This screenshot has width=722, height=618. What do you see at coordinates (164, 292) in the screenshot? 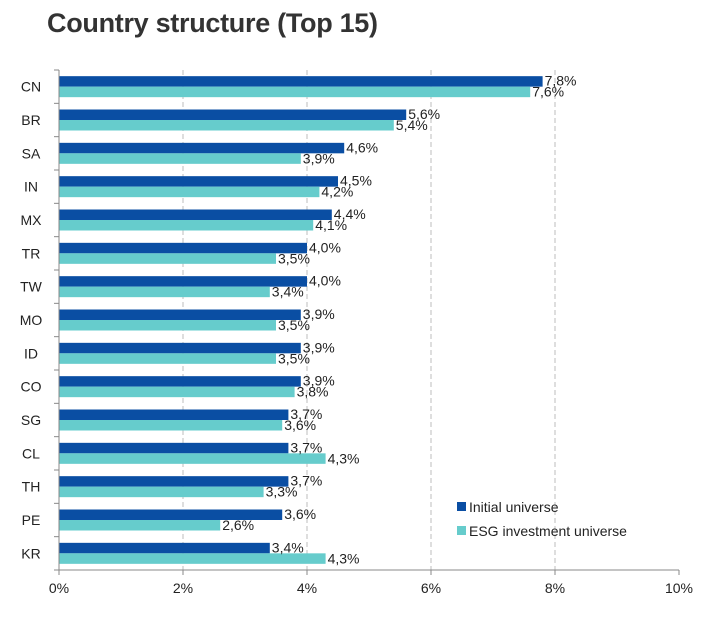
I see `bar-esg-tw` at bounding box center [164, 292].